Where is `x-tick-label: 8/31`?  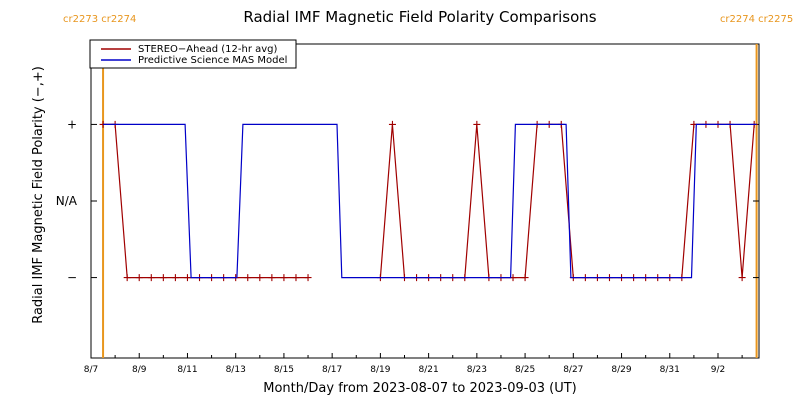 x-tick-label: 8/31 is located at coordinates (670, 370).